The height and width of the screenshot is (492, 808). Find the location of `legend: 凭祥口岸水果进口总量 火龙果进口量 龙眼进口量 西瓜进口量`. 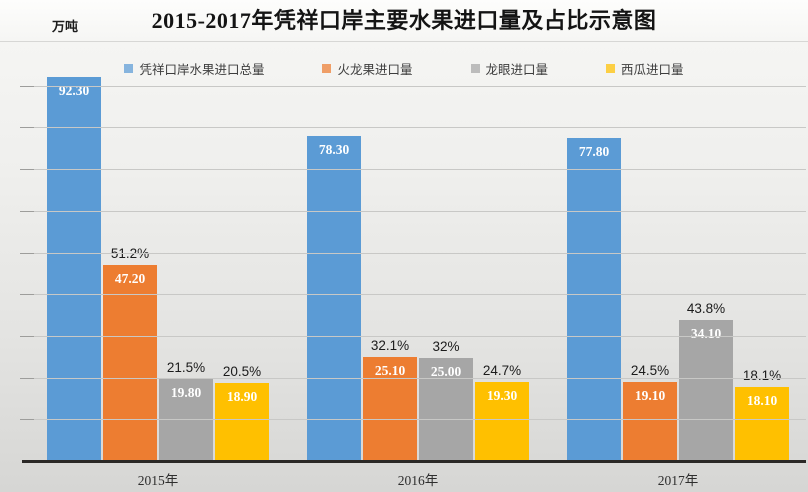

legend: 凭祥口岸水果进口总量 火龙果进口量 龙眼进口量 西瓜进口量 is located at coordinates (404, 68).